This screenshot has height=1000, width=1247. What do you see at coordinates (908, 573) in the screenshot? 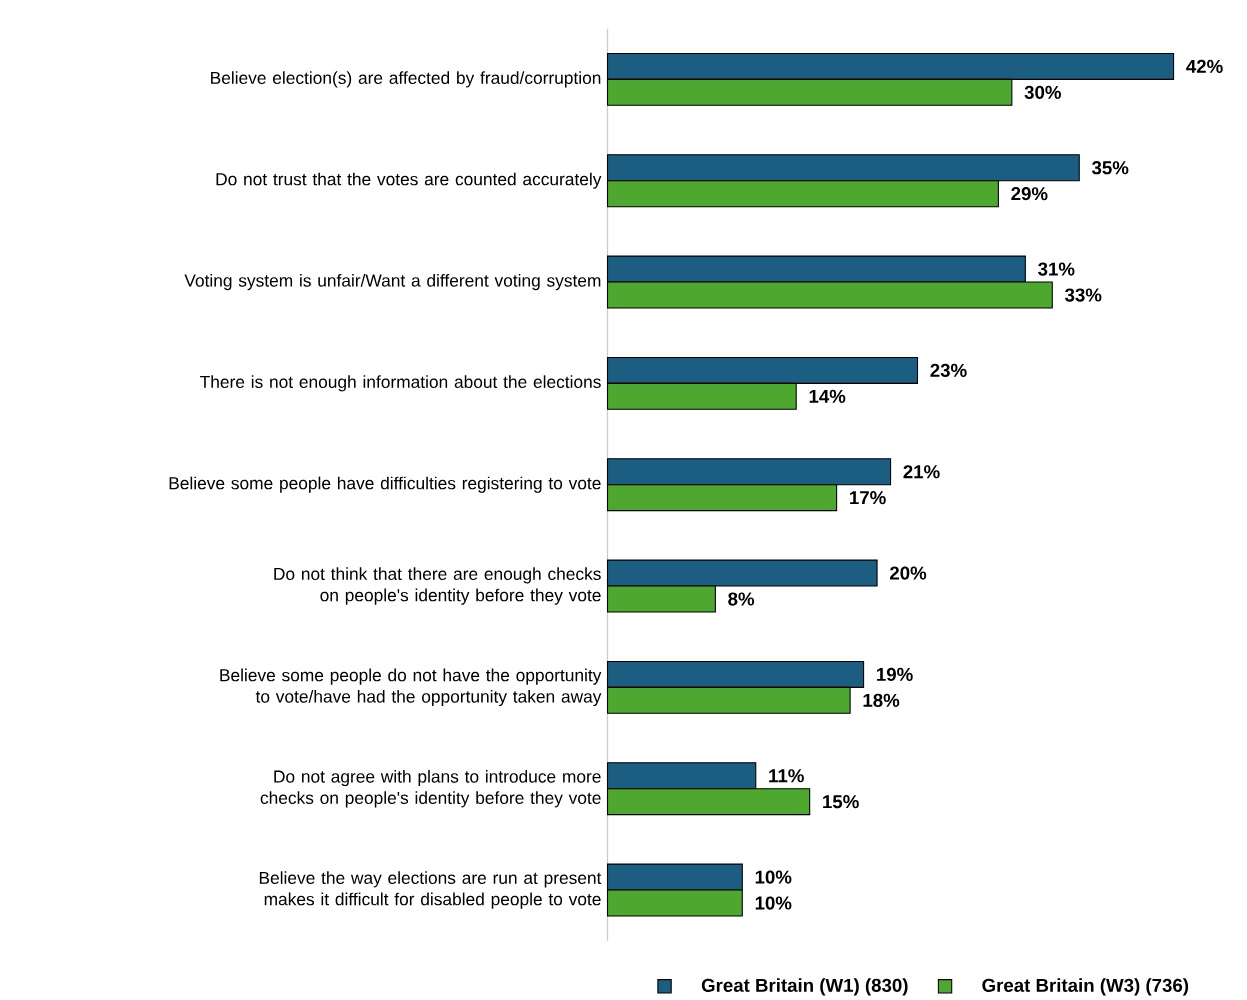
I see `data-label: 20%` at bounding box center [908, 573].